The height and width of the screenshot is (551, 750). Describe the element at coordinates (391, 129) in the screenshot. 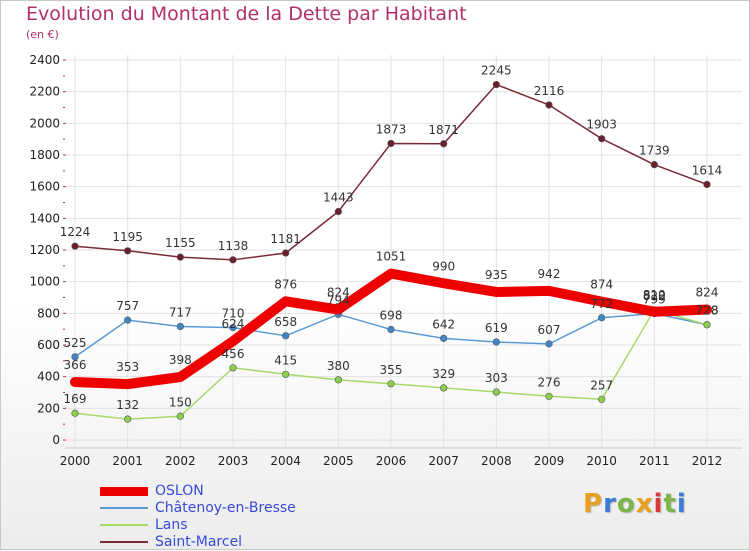

I see `data-label: 1873` at that location.